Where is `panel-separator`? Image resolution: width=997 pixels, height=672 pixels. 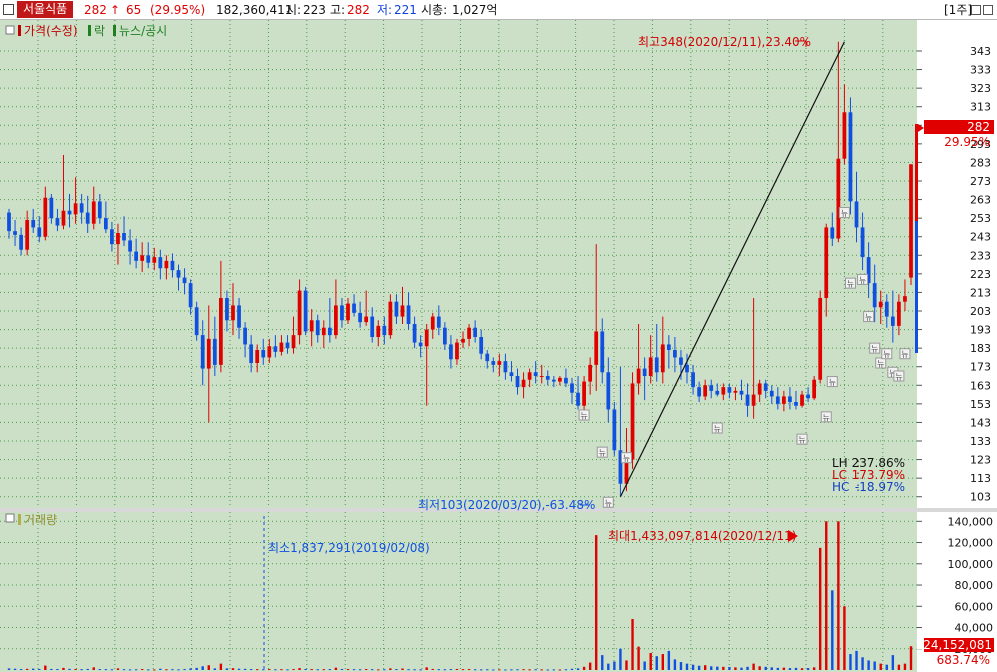 panel-separator is located at coordinates (498, 510).